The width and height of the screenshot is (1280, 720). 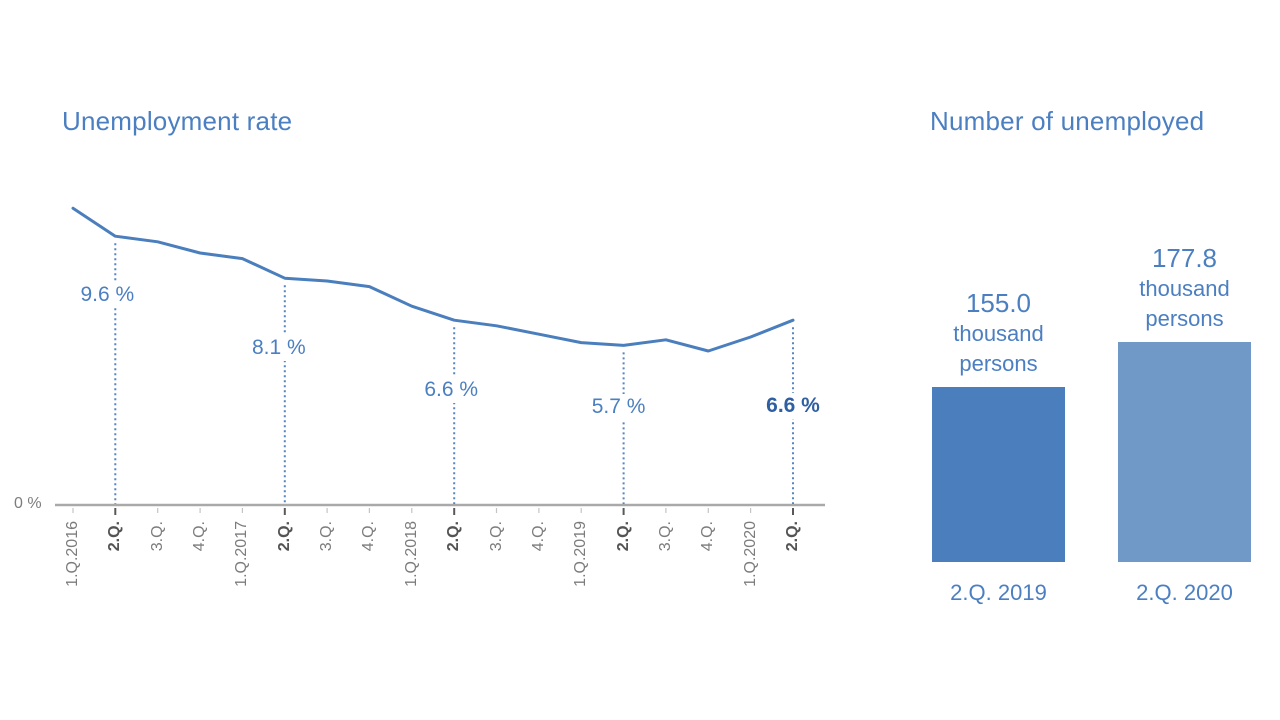 What do you see at coordinates (72, 554) in the screenshot?
I see `x-axis-label: 1.Q.2016` at bounding box center [72, 554].